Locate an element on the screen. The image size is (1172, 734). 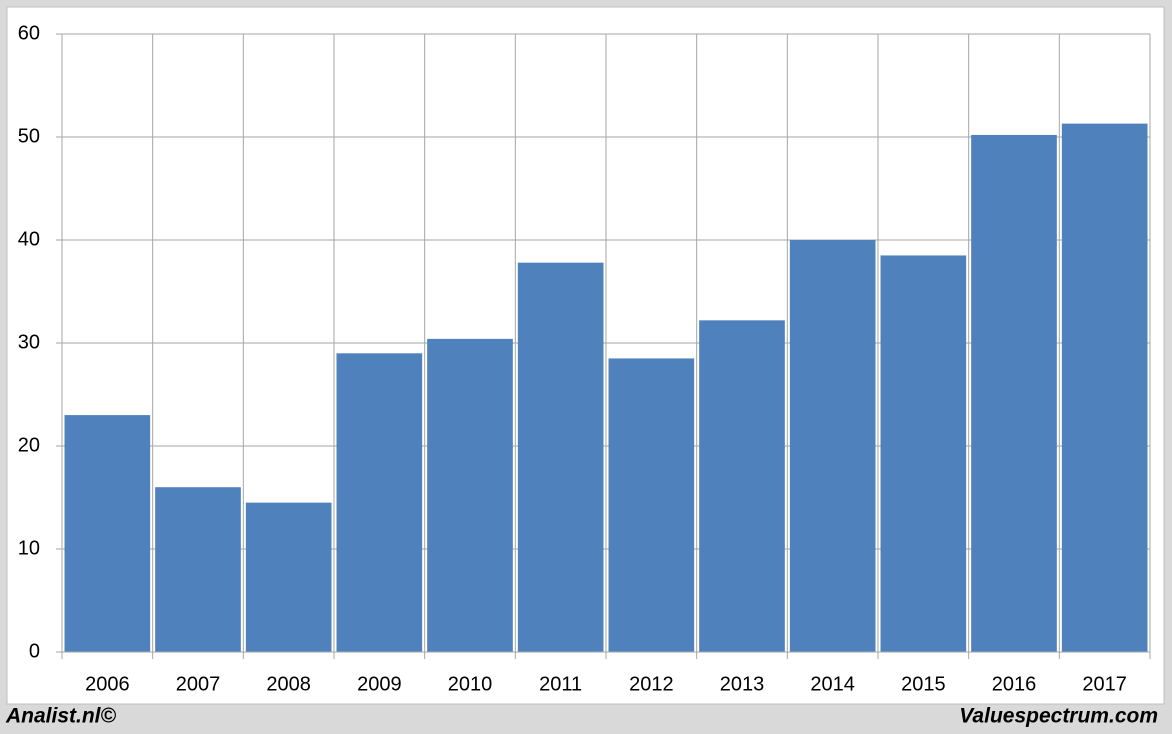
x-tick-label: 2007 is located at coordinates (198, 684).